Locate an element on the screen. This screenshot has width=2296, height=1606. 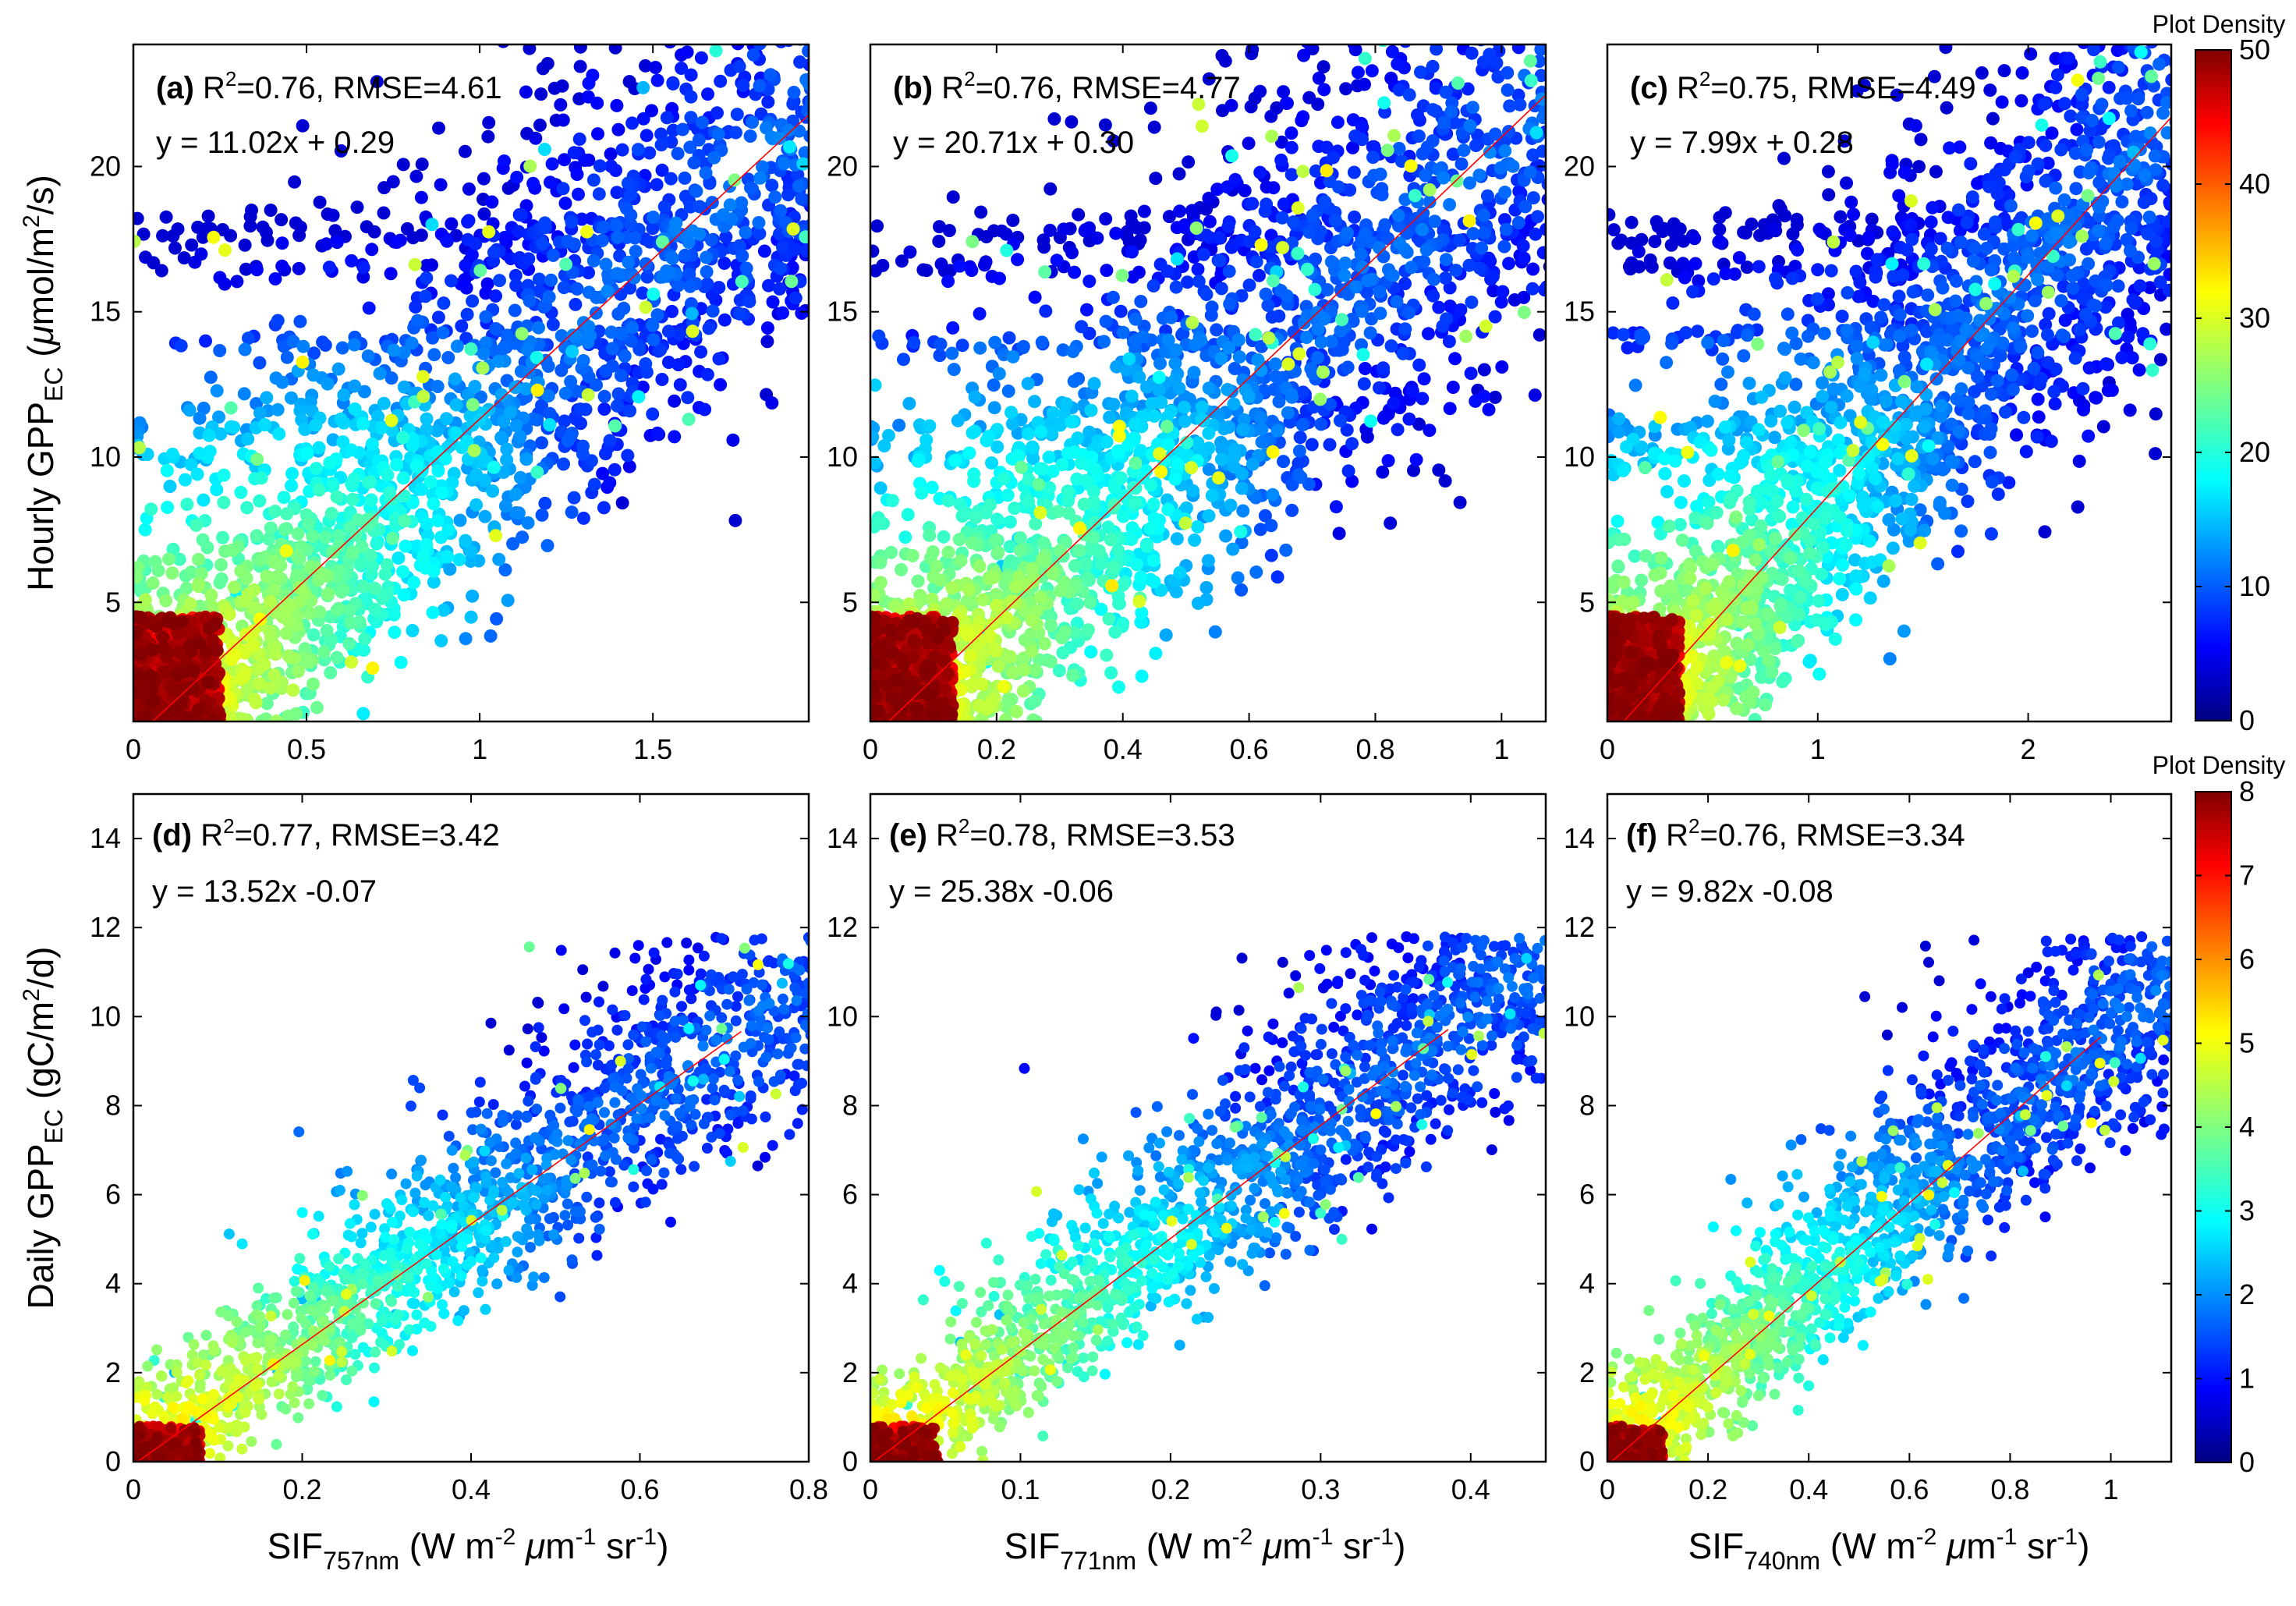
x-tick-label: 1.5 is located at coordinates (652, 749).